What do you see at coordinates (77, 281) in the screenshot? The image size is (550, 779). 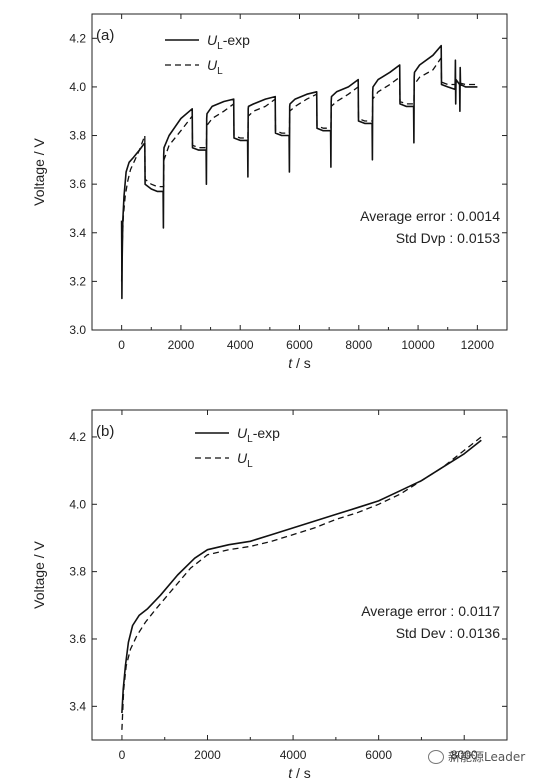 I see `y-tick-label: 3.2` at bounding box center [77, 281].